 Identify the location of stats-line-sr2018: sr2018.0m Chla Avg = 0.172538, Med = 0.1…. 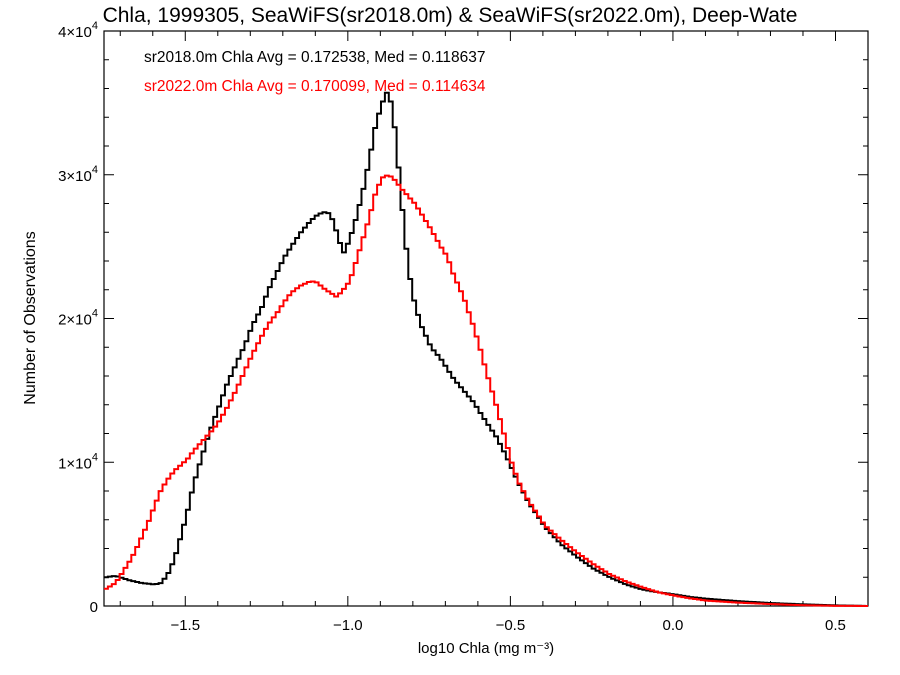
(315, 57).